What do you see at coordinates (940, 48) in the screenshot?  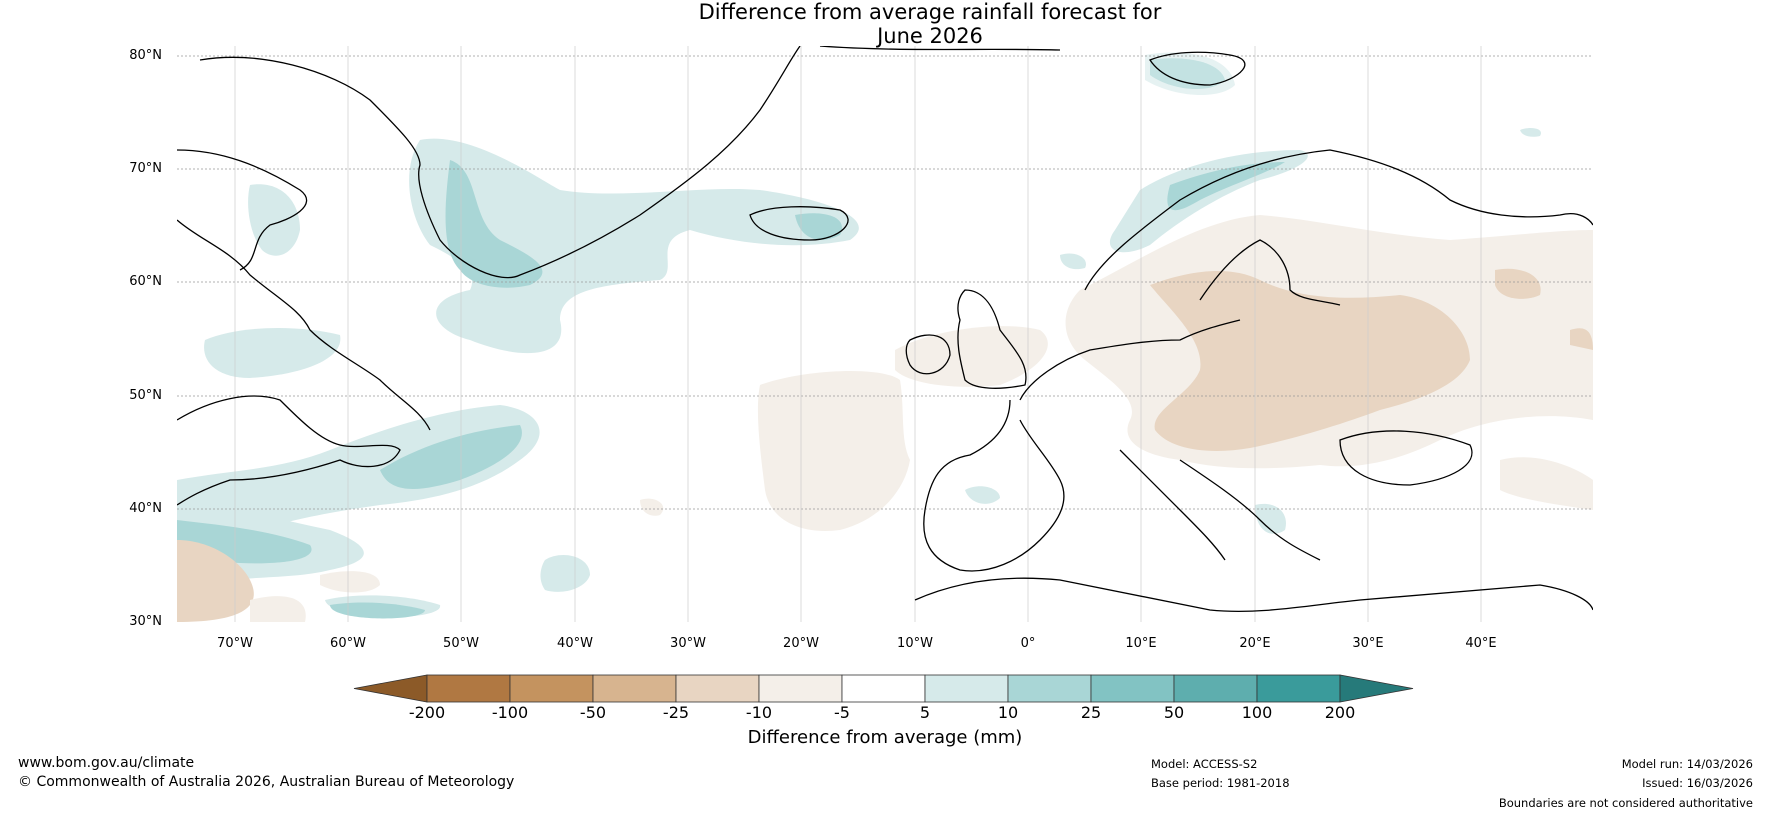 I see `coast-greenland-north` at bounding box center [940, 48].